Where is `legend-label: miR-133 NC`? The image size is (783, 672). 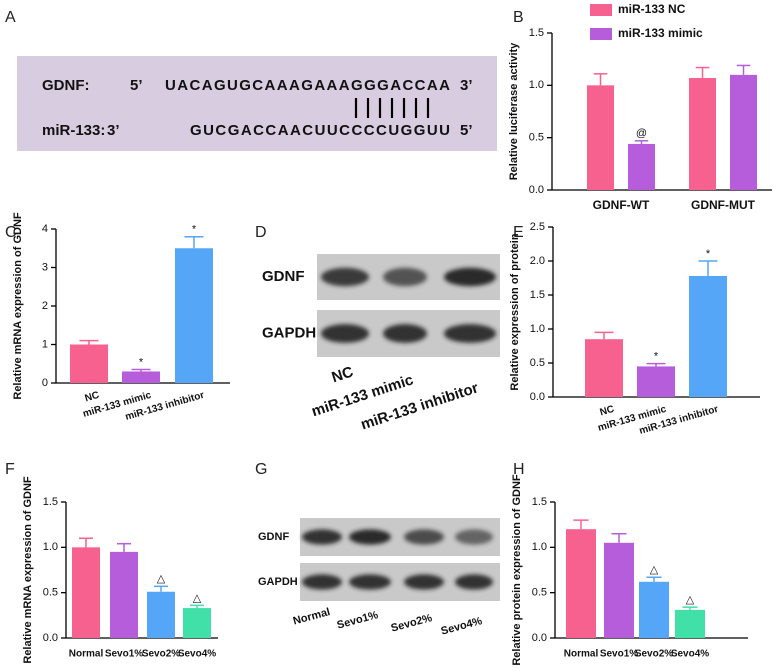
legend-label: miR-133 NC is located at coordinates (652, 9).